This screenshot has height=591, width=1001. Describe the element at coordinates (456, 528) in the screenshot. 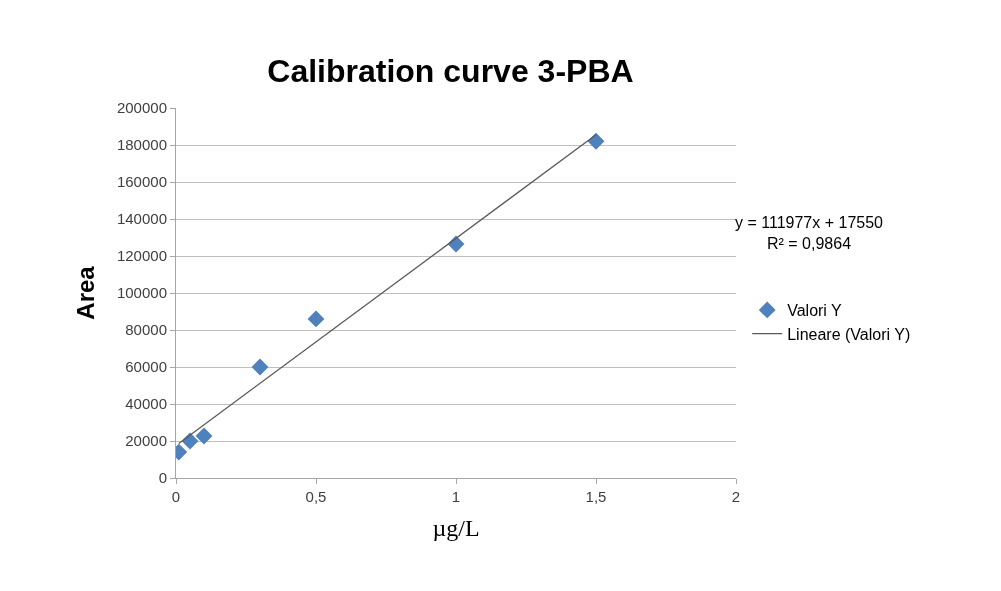

I see `x-axis-title: µg/L` at that location.